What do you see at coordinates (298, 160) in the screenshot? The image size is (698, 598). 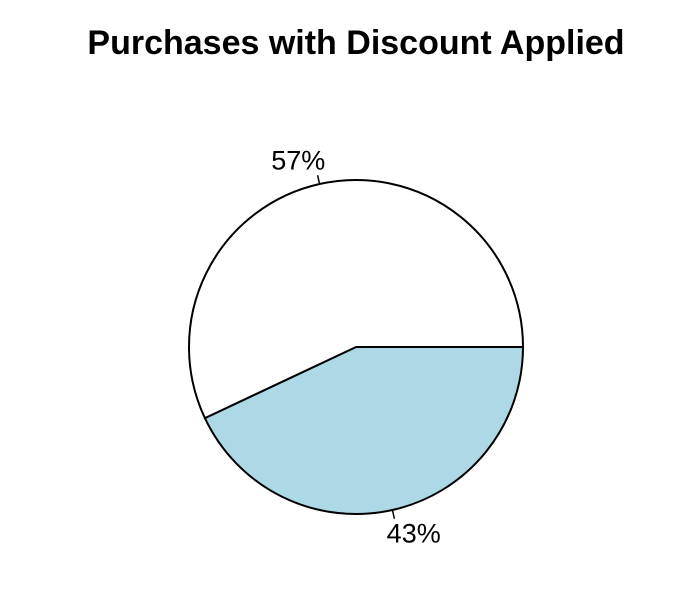 I see `pie-label-1: 57%` at bounding box center [298, 160].